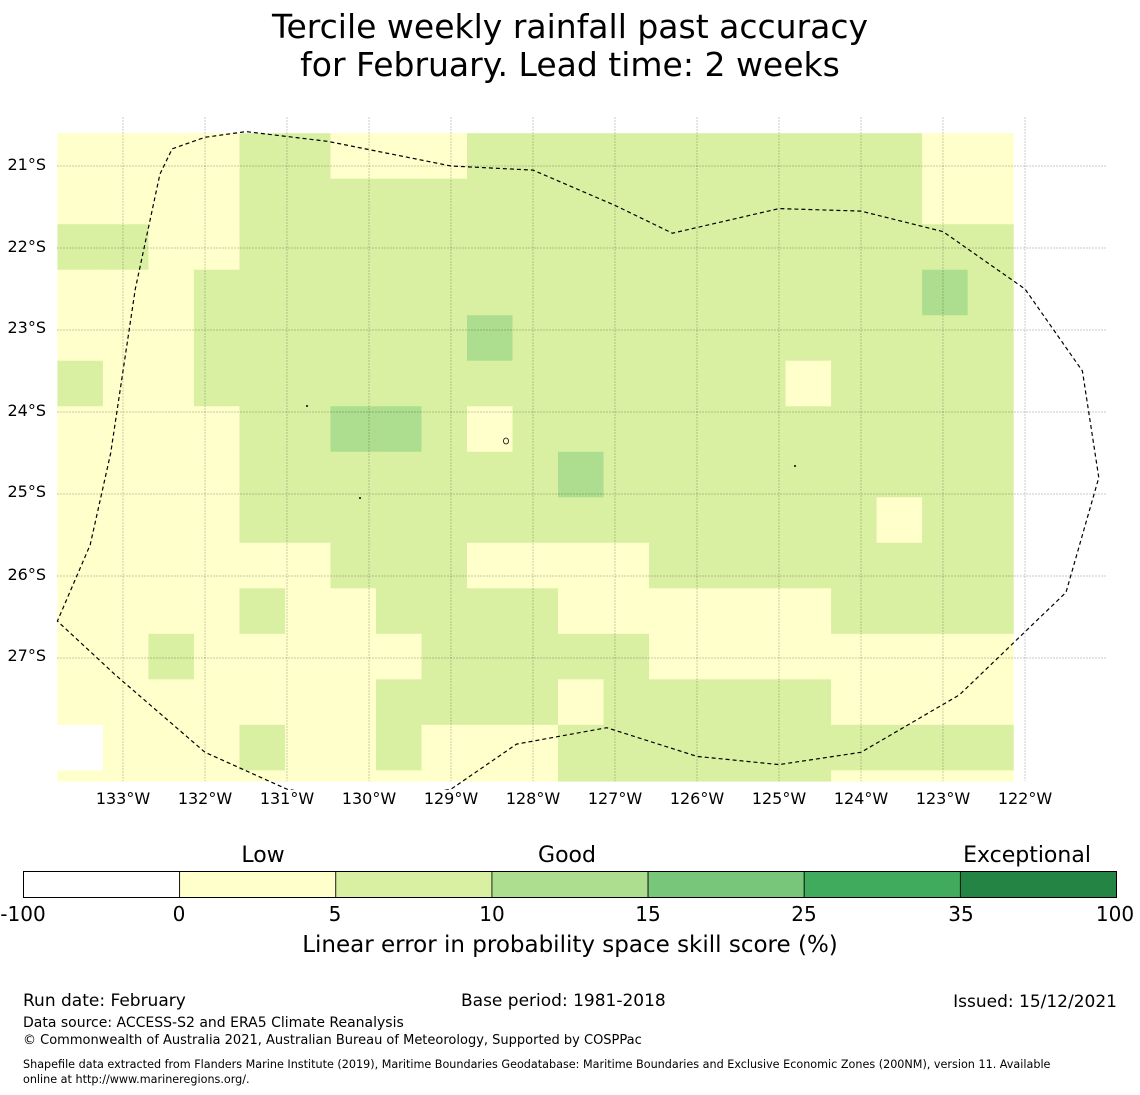 The width and height of the screenshot is (1140, 1095). I want to click on colorbar-tick: -100, so click(23, 914).